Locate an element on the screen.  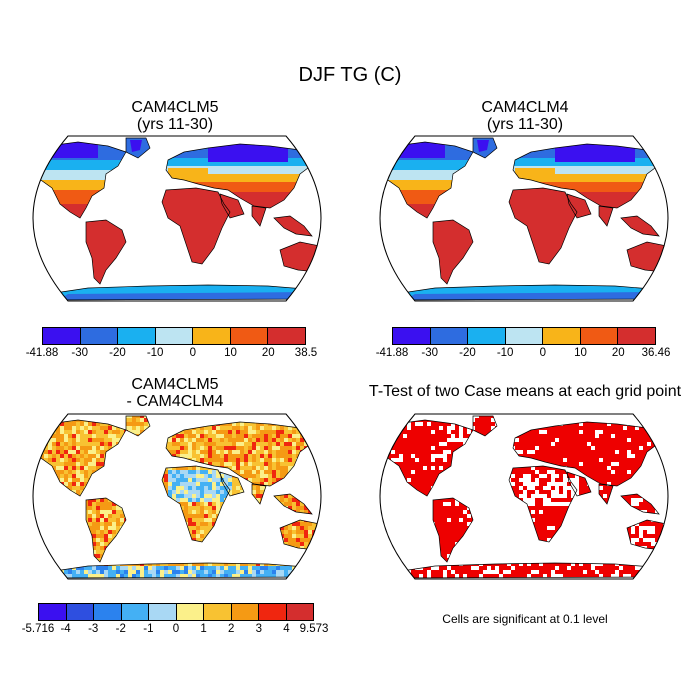
panel-2-colorbar-boxes is located at coordinates (524, 336).